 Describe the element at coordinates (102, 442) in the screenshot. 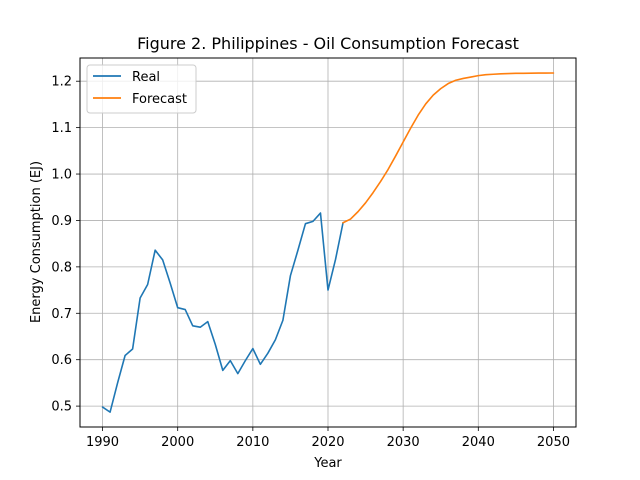

I see `x-tick-label: 1990` at that location.